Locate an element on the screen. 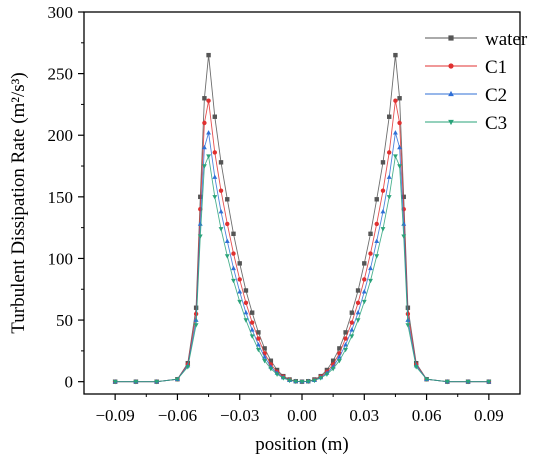  legend-item-c1: C1 is located at coordinates (466, 67).